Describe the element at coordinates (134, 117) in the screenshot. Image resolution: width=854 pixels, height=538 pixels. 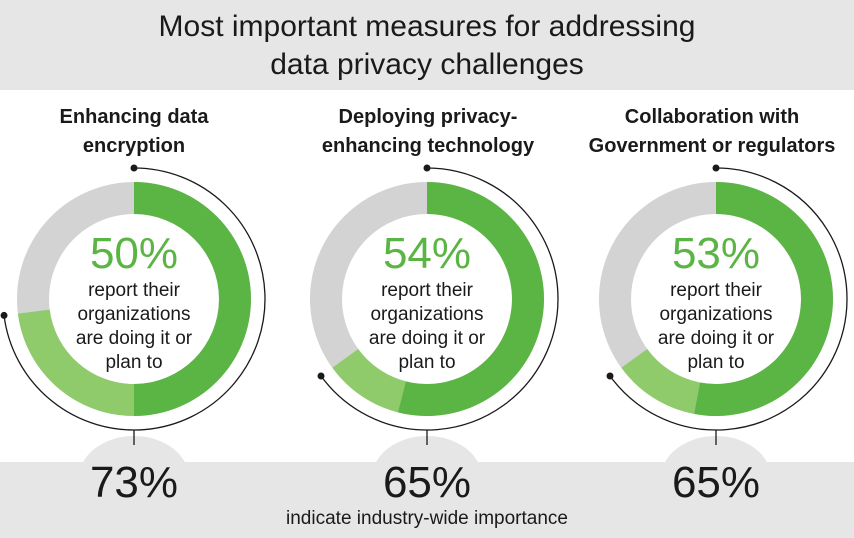
I see `panel-heading-line: Enhancing data` at that location.